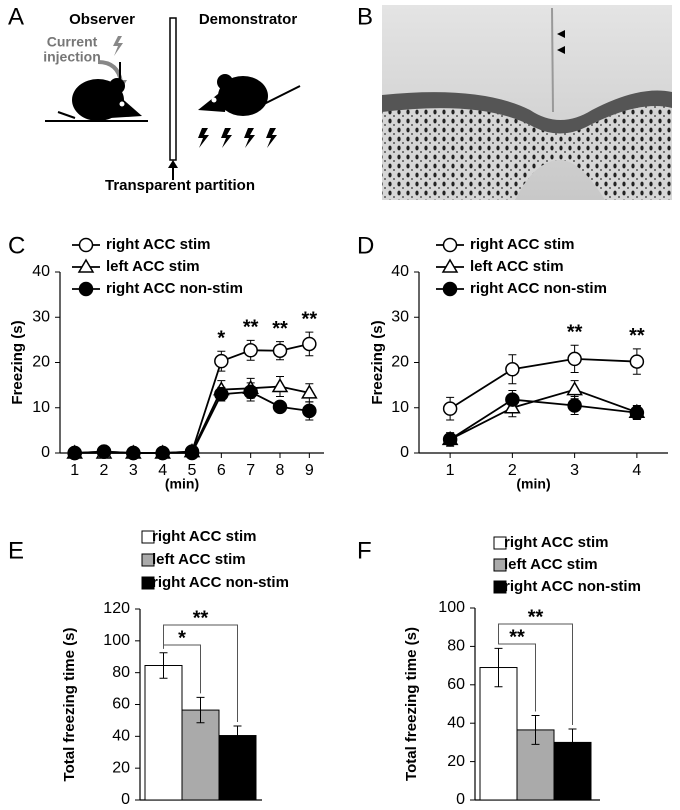 This screenshot has width=680, height=810. Describe the element at coordinates (248, 19) in the screenshot. I see `label: Demonstrator` at that location.